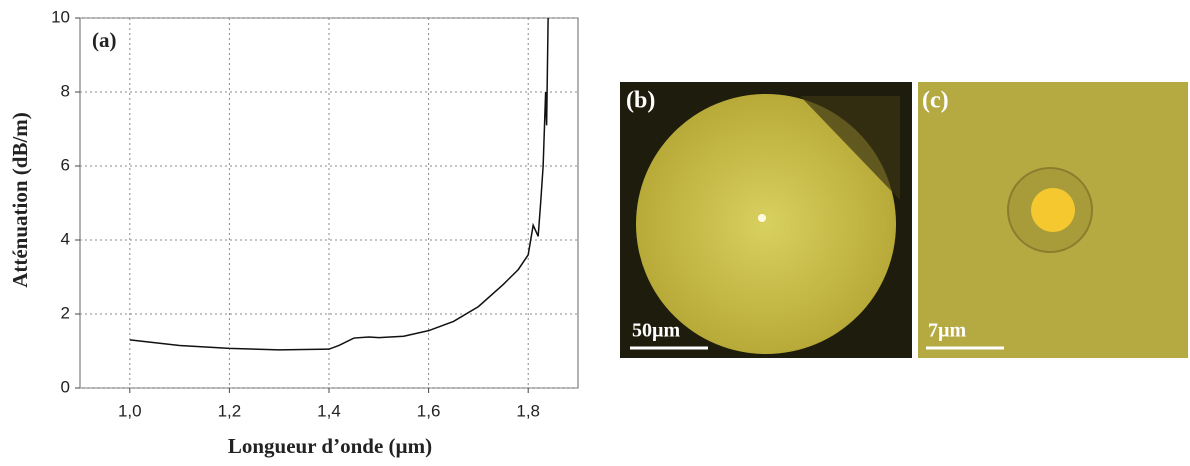  Describe the element at coordinates (528, 410) in the screenshot. I see `x-tick-label: 1,8` at that location.